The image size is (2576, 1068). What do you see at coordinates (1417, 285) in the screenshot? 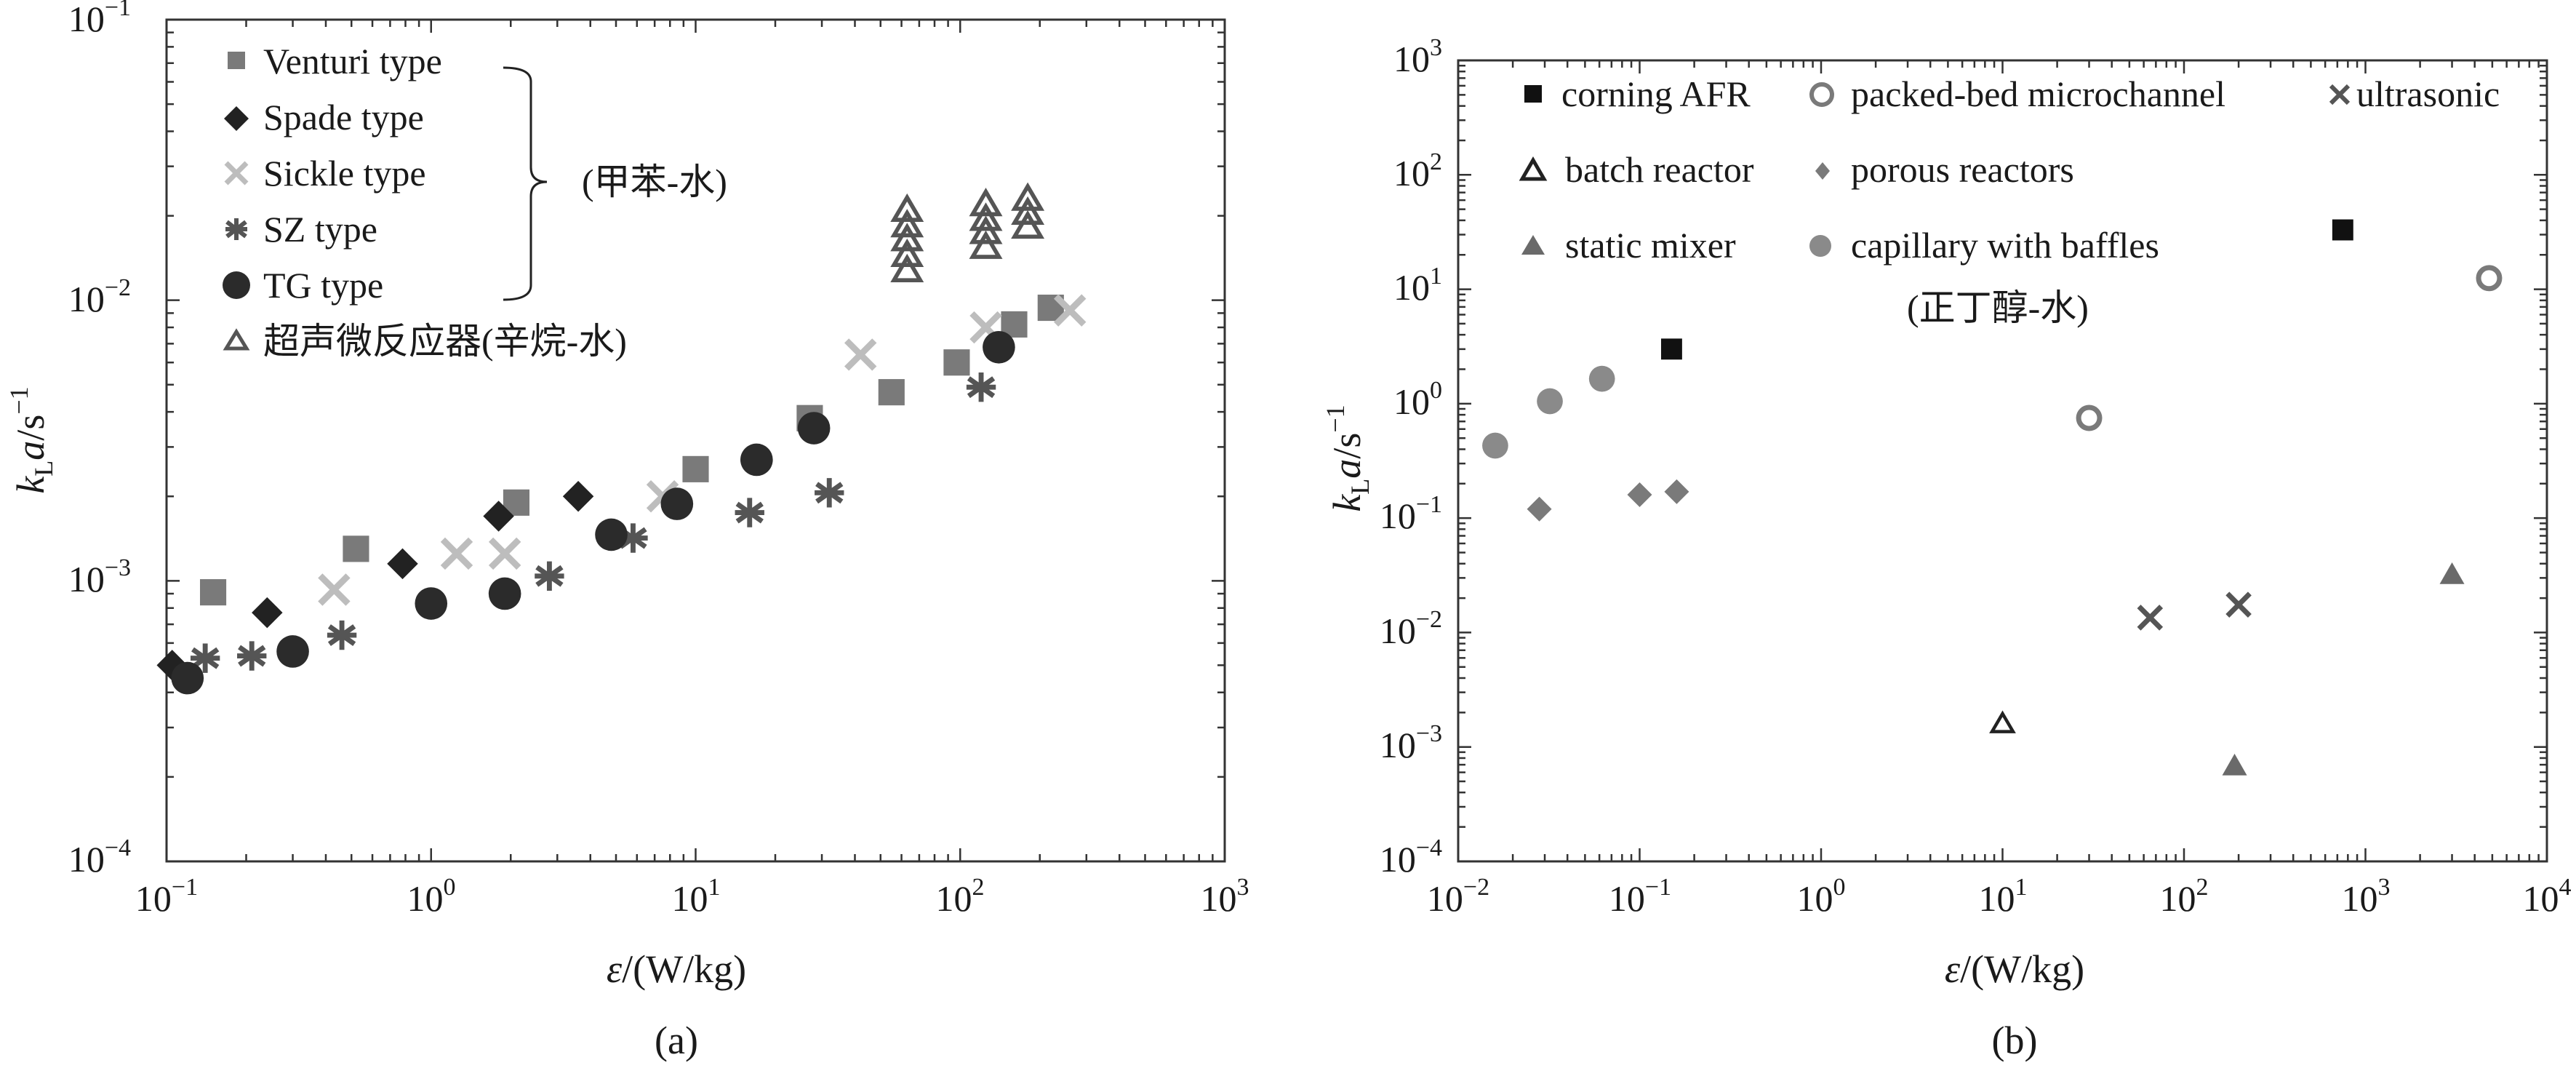
I see `y-tick-label-b: 10¹` at bounding box center [1417, 285].